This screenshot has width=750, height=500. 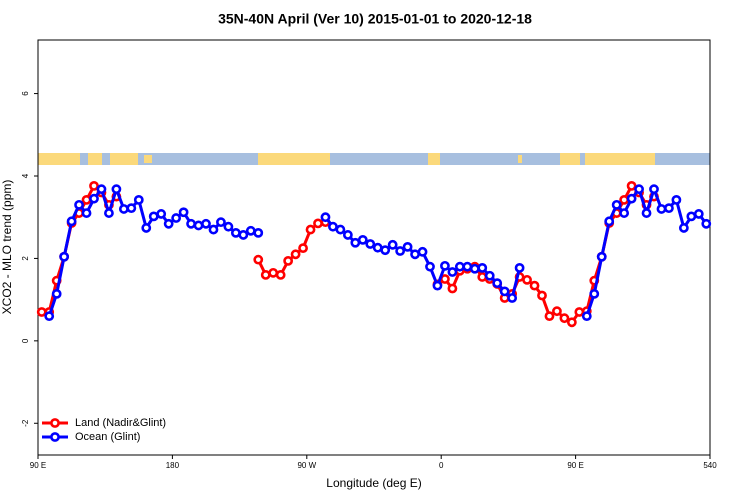 I want to click on legend-label: Land (Nadir&Glint), so click(x=120, y=423).